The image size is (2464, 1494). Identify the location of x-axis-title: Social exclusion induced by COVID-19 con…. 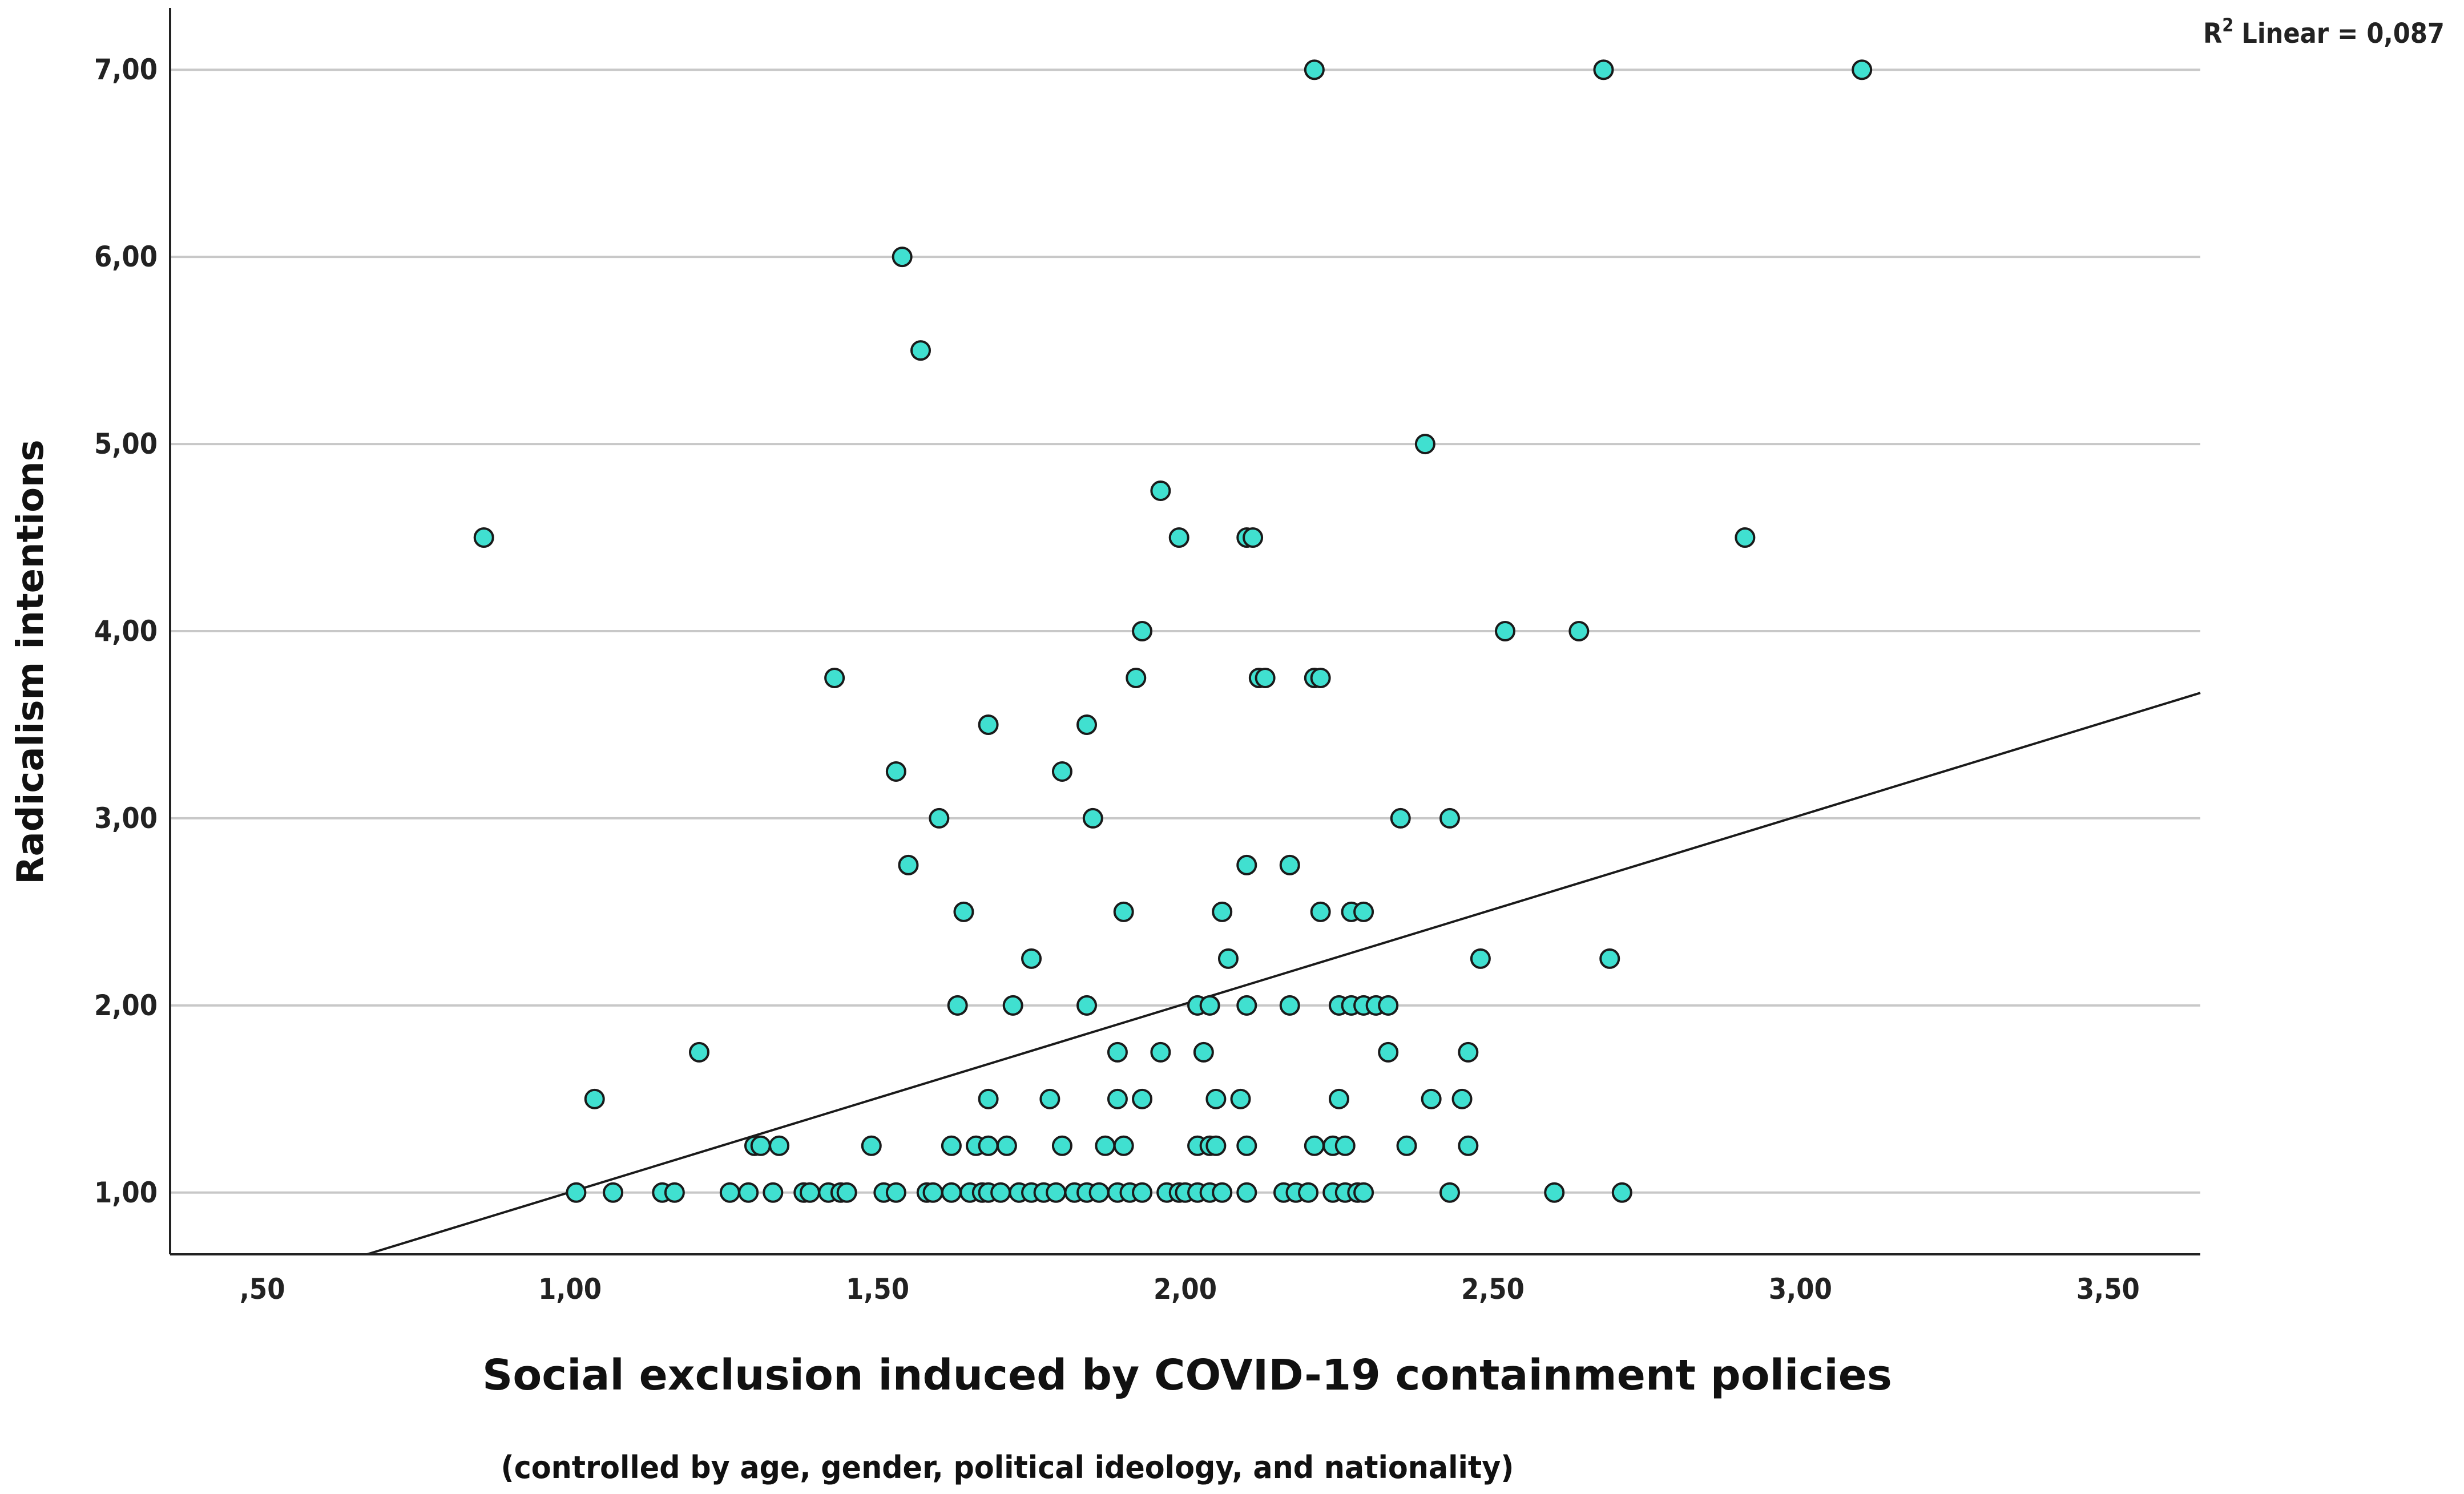
(1187, 1375).